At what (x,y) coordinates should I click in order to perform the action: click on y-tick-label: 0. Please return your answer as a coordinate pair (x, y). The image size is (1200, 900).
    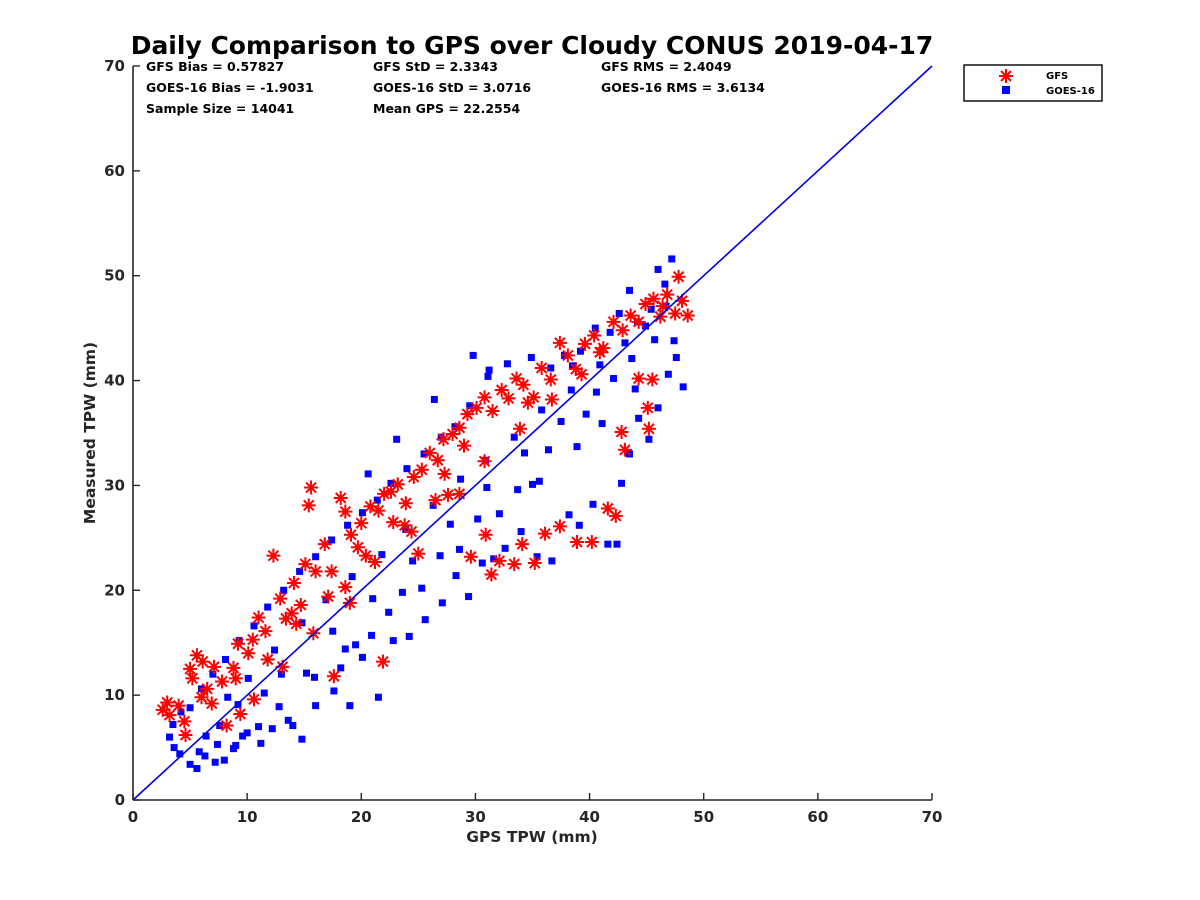
    Looking at the image, I should click on (120, 800).